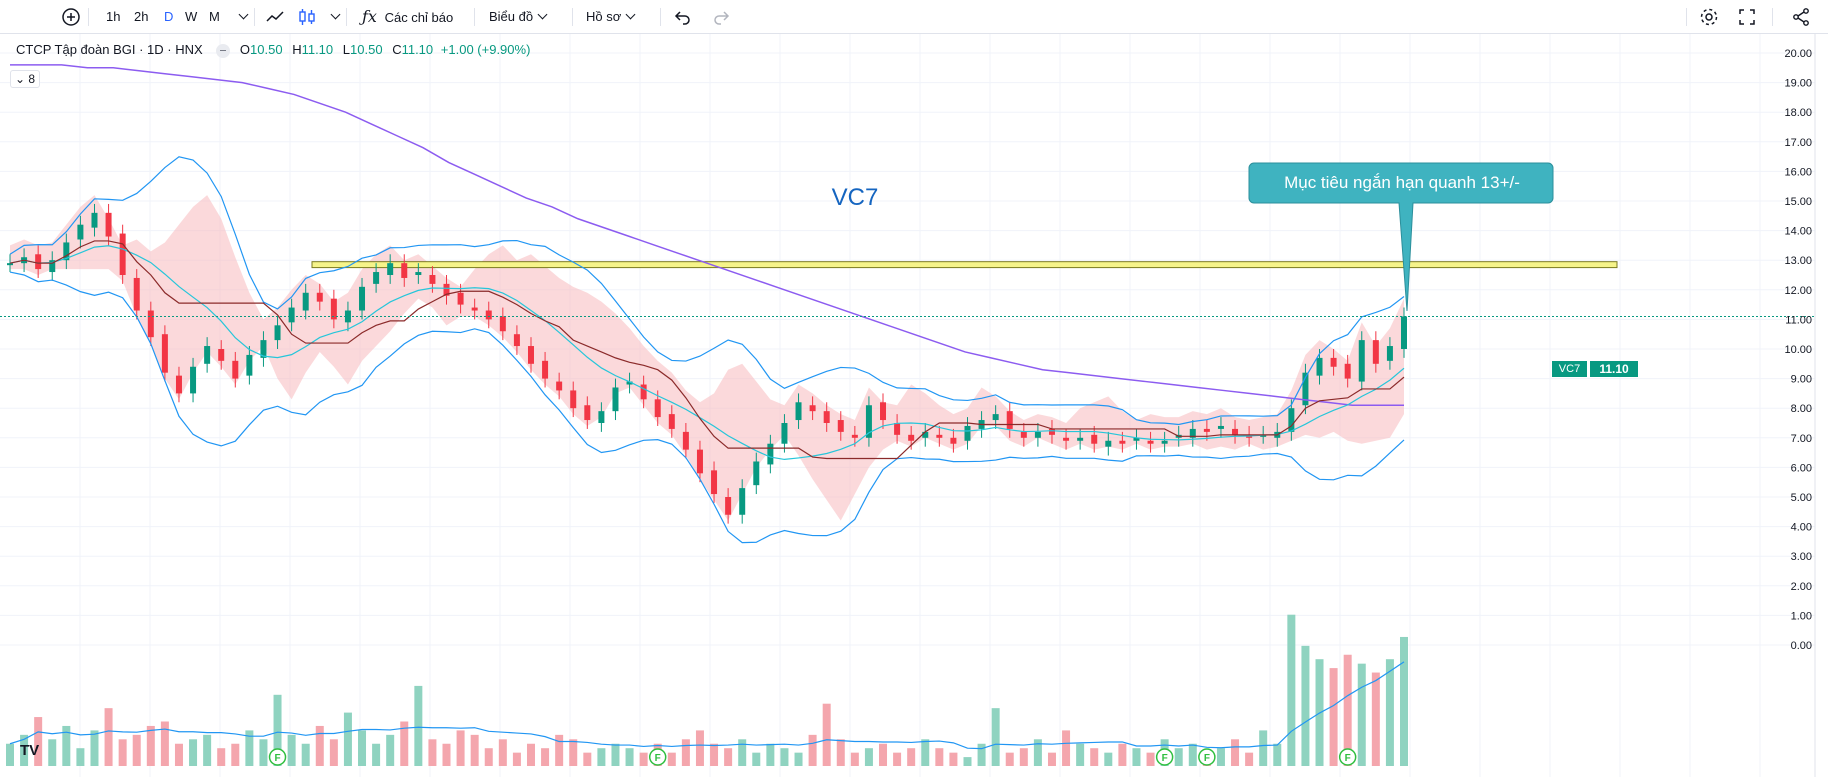 The width and height of the screenshot is (1828, 777). Describe the element at coordinates (25, 79) in the screenshot. I see `indicators-toggle: ⌄ 8` at that location.